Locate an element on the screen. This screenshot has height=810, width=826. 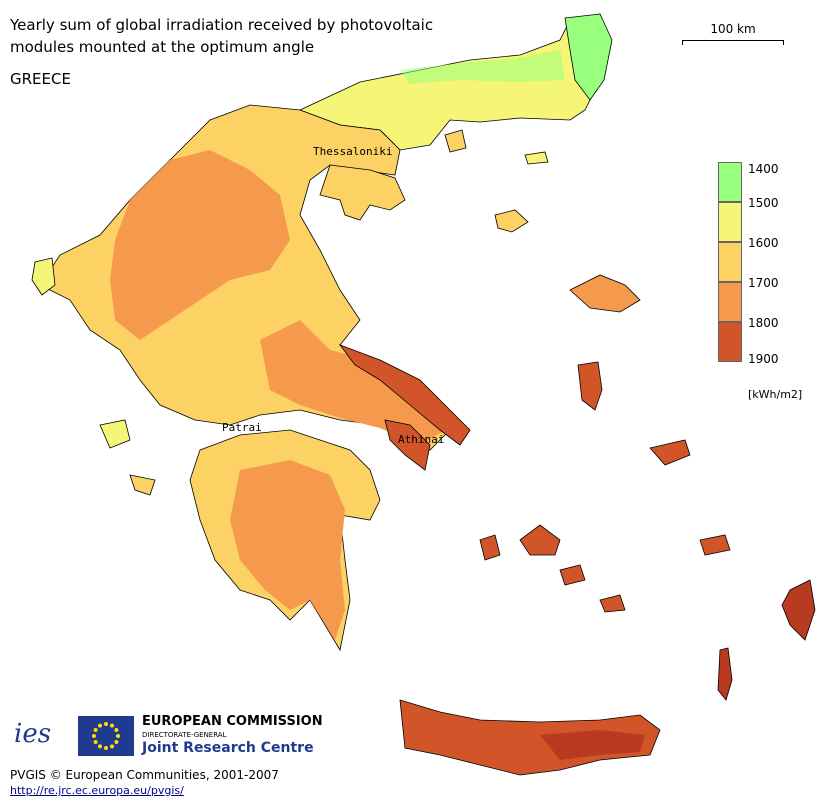
scale-line is located at coordinates (733, 42).